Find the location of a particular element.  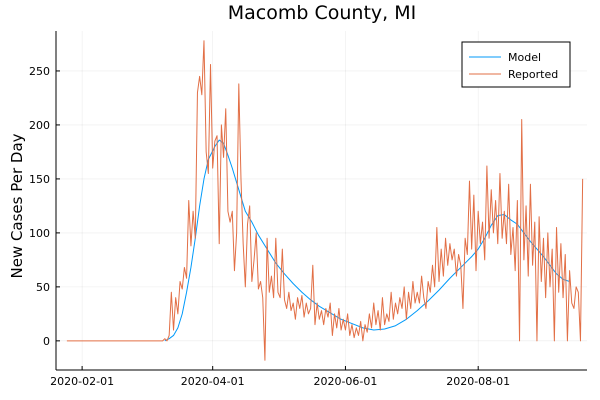

x-tick-label: 2020-02-01 is located at coordinates (82, 381).